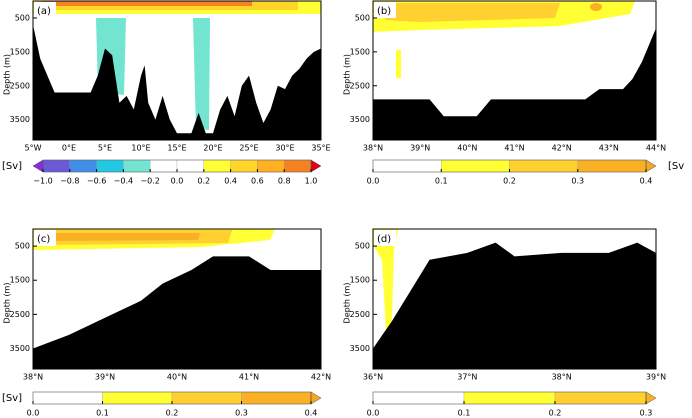  What do you see at coordinates (676, 166) in the screenshot?
I see `colorbar-unit: [Sv` at bounding box center [676, 166].